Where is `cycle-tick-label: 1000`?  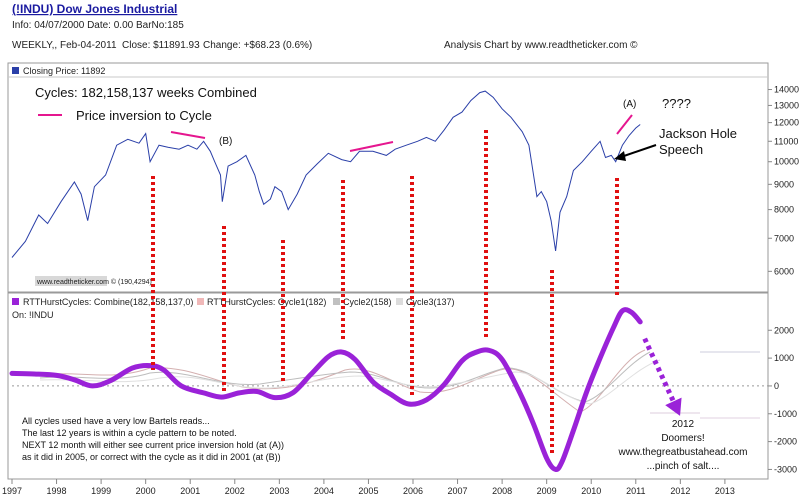 cycle-tick-label: 1000 is located at coordinates (784, 358).